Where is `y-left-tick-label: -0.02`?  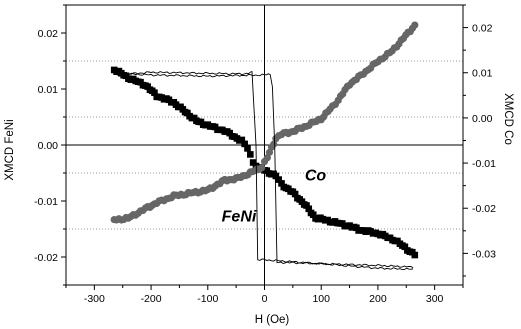
y-left-tick-label: -0.02 is located at coordinates (46, 258).